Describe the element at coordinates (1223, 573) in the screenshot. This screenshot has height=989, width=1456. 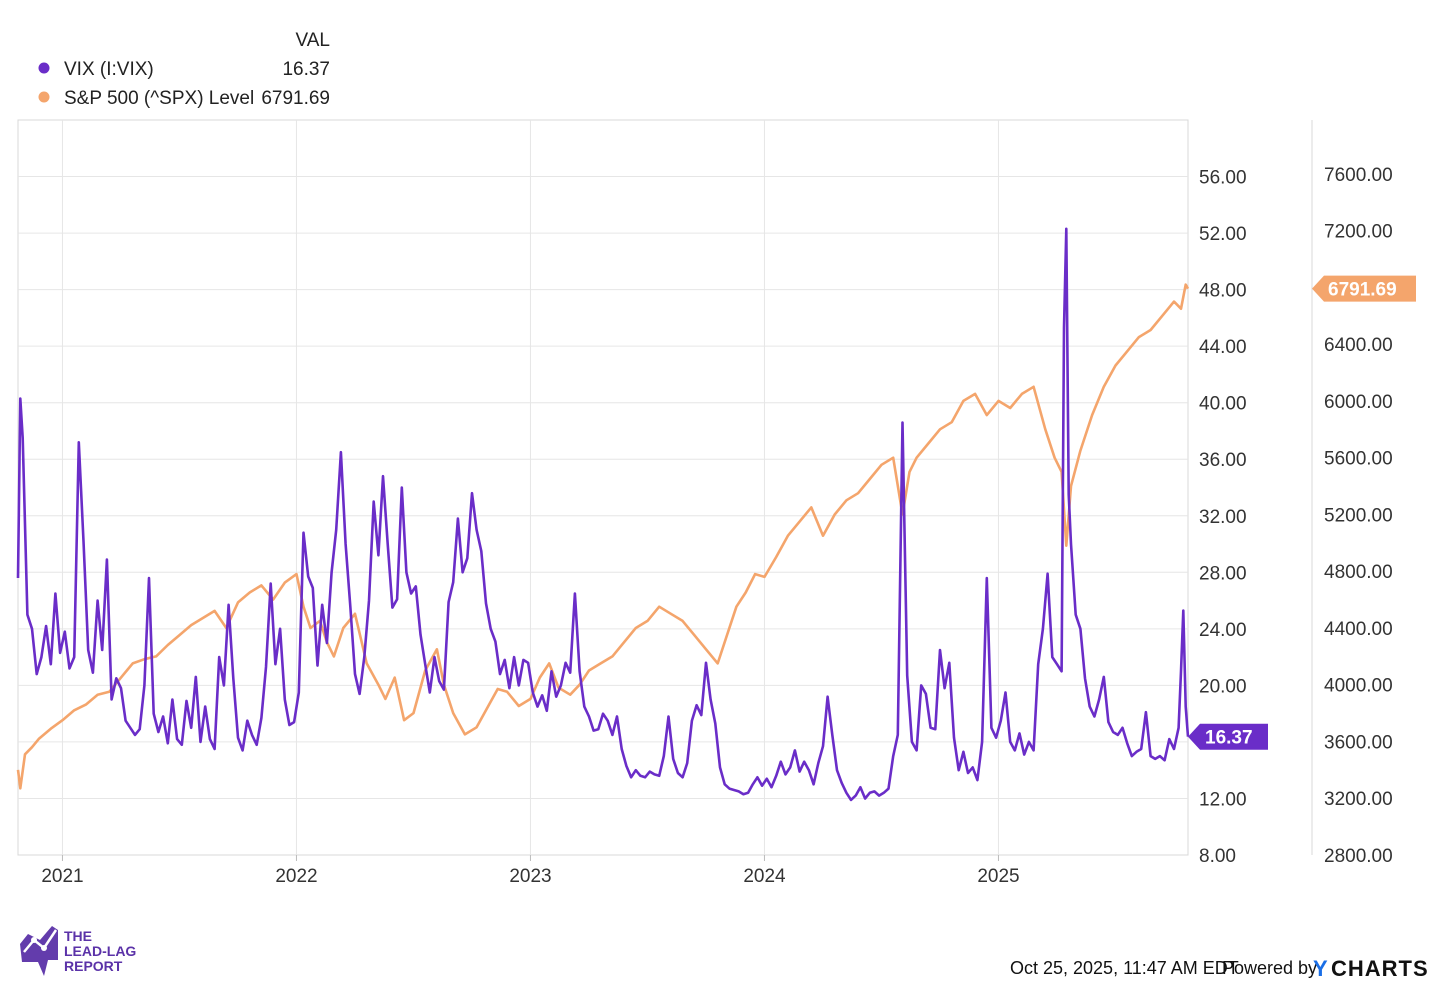
I see `left-tick-label: 28.00` at that location.